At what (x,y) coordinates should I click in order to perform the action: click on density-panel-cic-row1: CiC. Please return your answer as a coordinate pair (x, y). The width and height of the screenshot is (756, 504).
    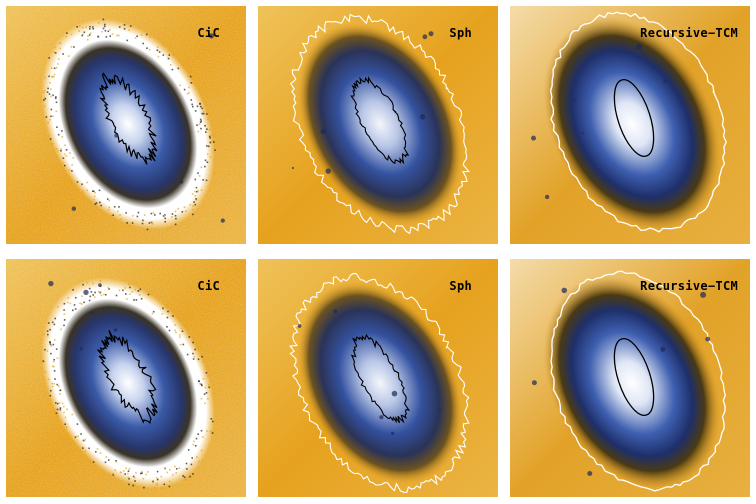
    Looking at the image, I should click on (126, 125).